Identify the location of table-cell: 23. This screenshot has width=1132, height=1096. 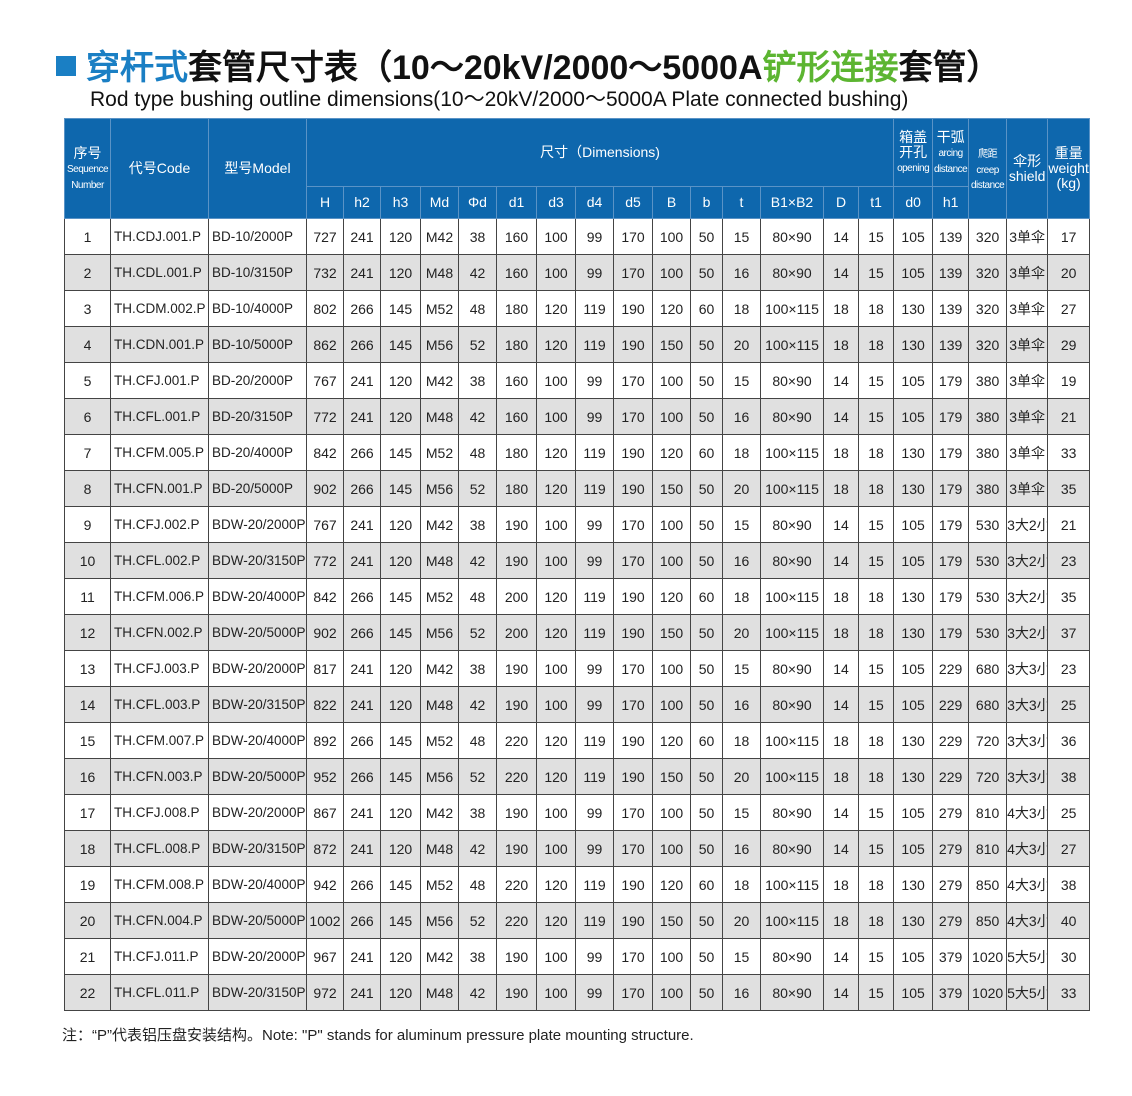
(1069, 668).